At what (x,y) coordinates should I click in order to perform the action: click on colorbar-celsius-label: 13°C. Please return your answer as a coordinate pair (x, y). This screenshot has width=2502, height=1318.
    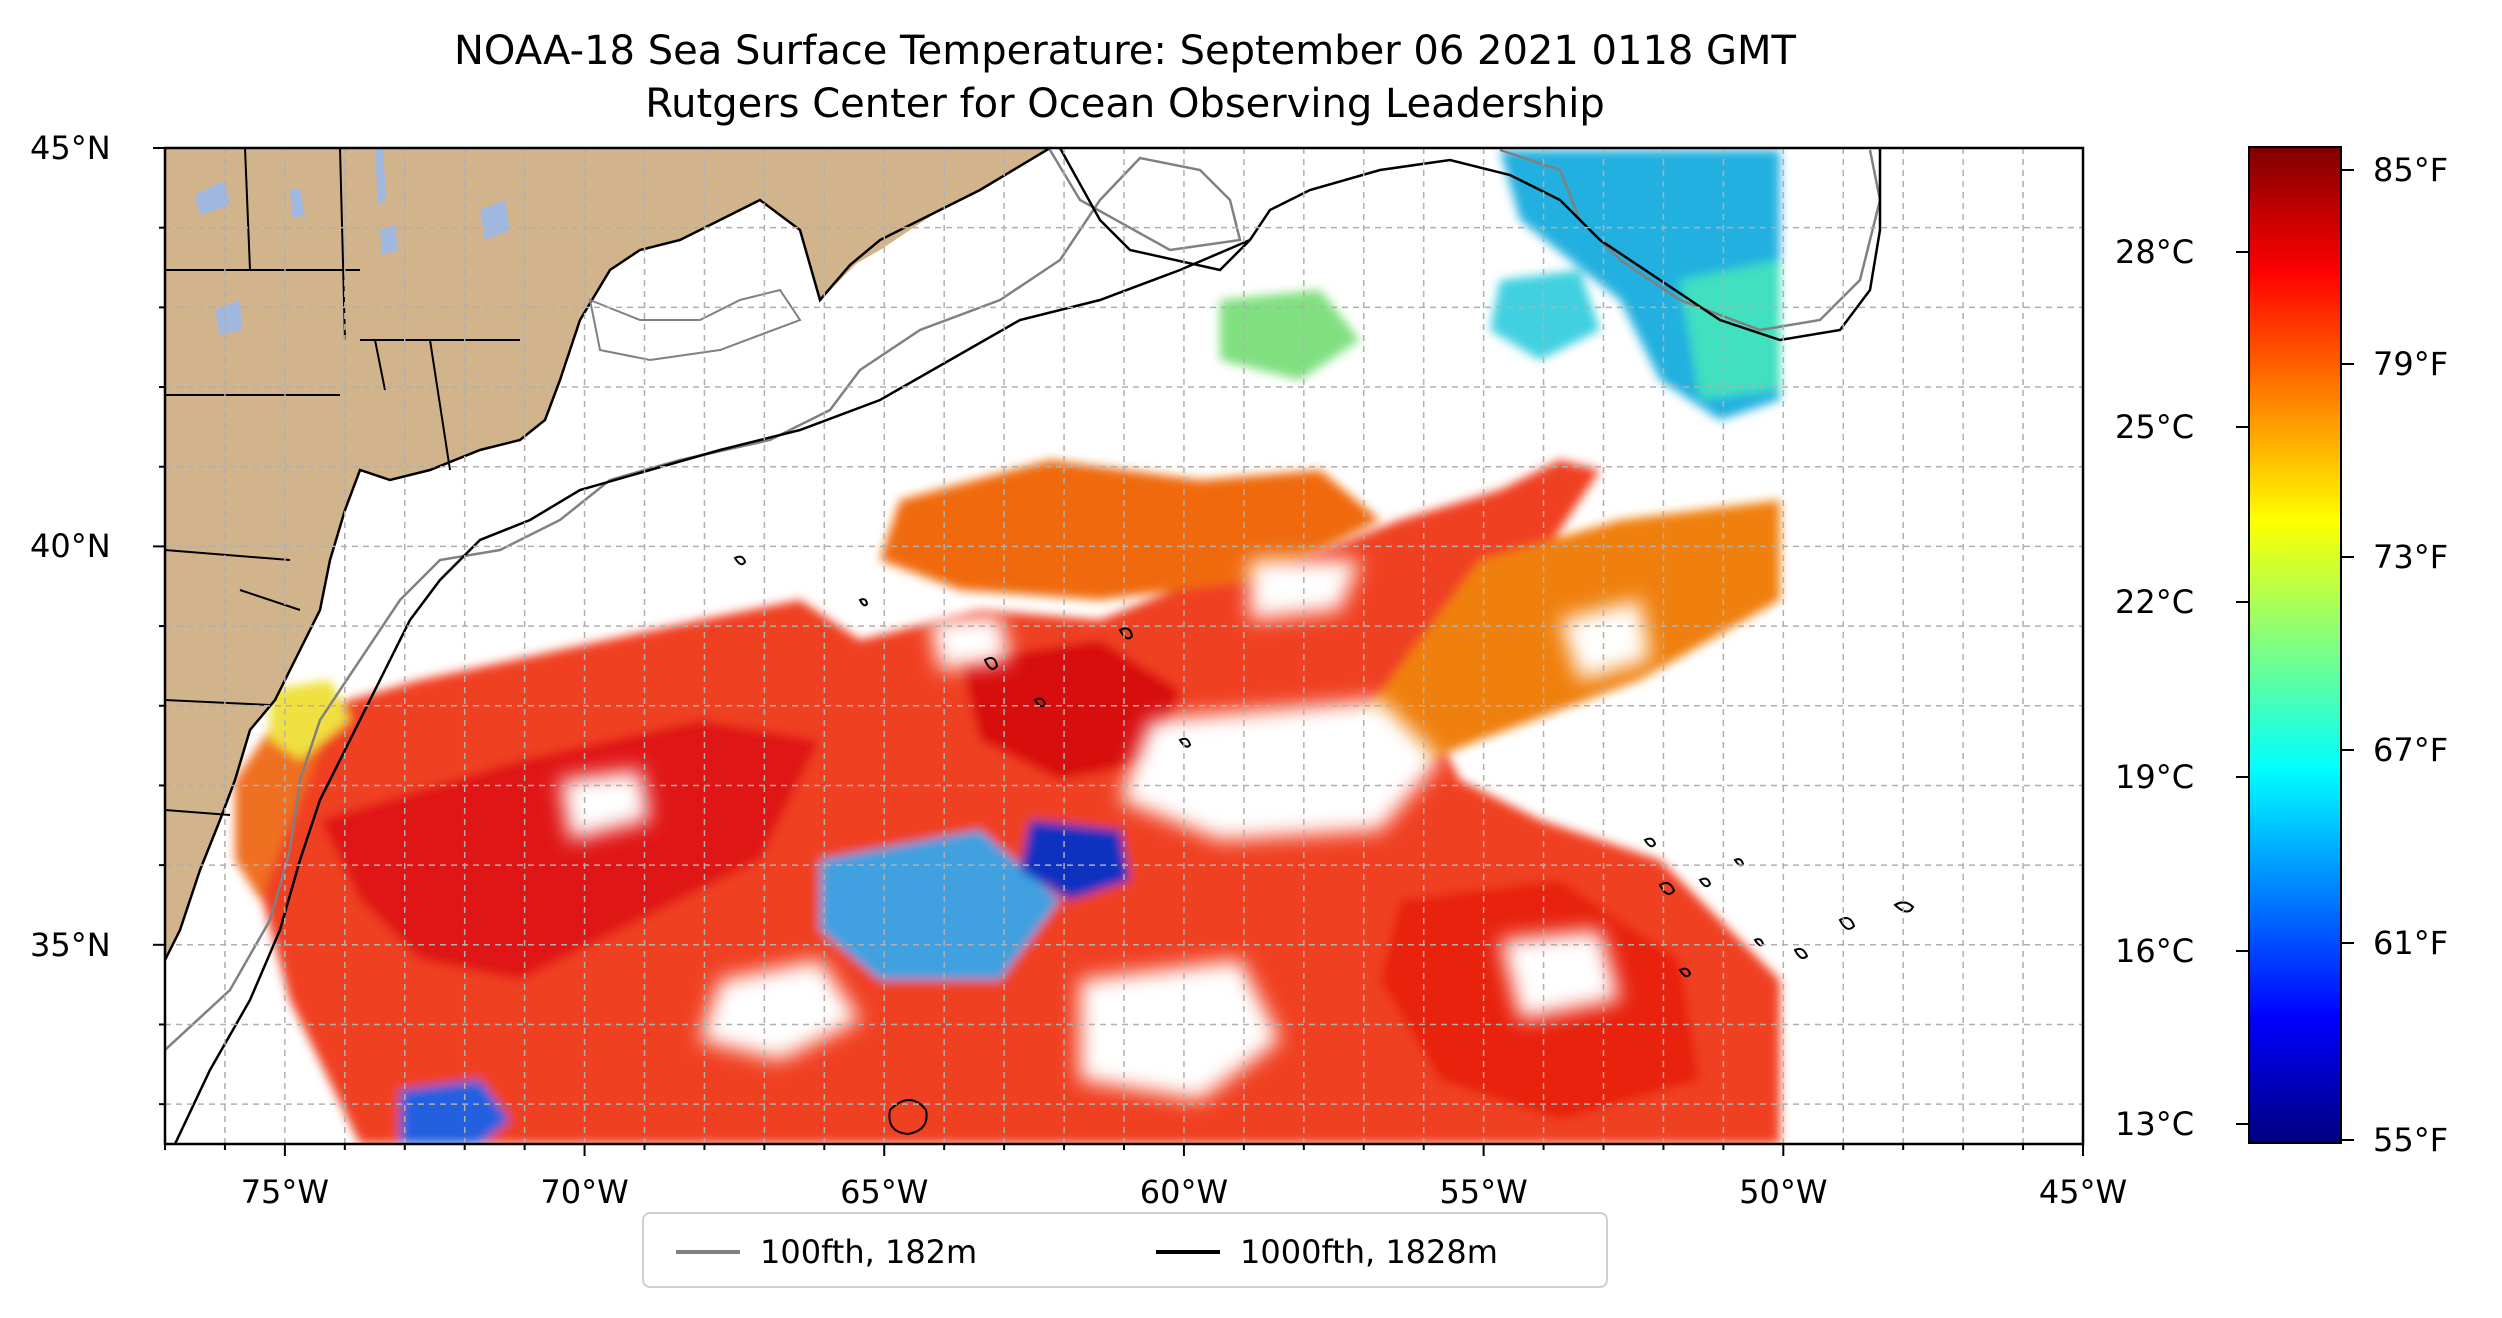
    Looking at the image, I should click on (2155, 1124).